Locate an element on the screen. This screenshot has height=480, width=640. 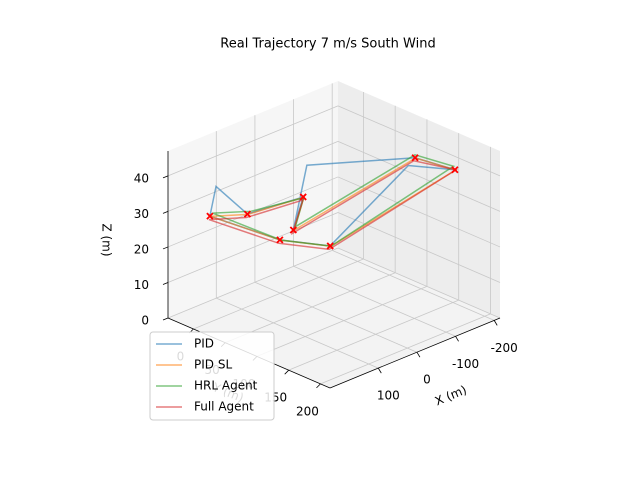
z-tick-label: 40 is located at coordinates (141, 178).